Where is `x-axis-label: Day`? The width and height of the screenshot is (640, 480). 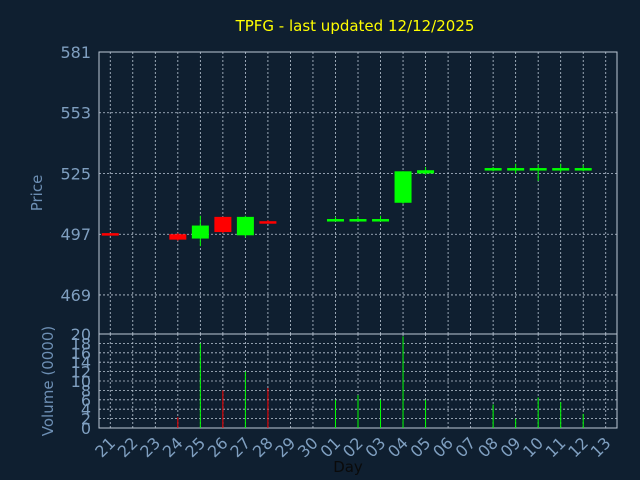 x-axis-label: Day is located at coordinates (348, 467).